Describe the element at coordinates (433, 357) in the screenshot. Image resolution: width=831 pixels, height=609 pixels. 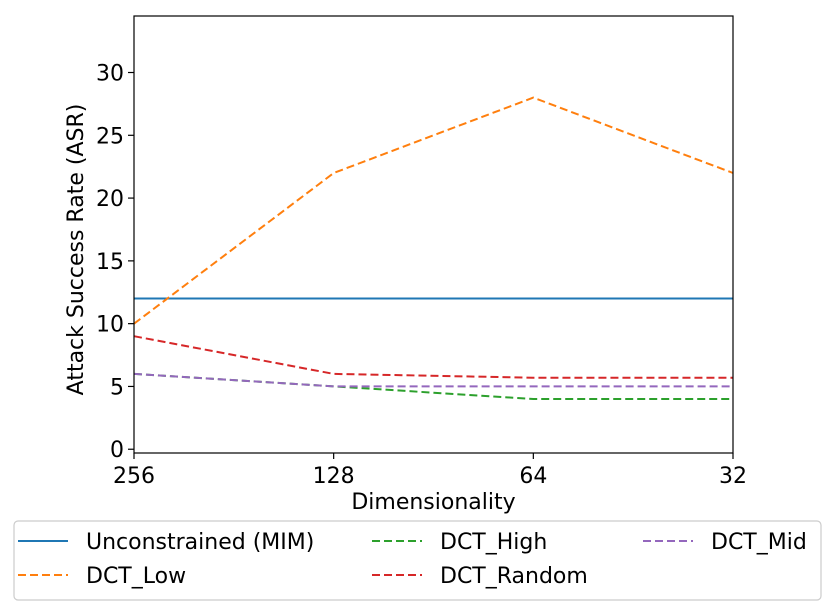
I see `series-line-dct-random` at that location.